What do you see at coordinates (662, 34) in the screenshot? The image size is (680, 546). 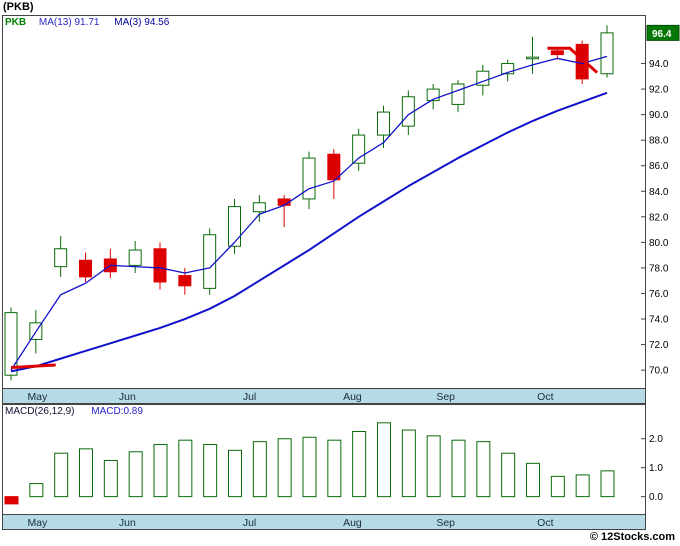 I see `svg-text: 96.4` at bounding box center [662, 34].